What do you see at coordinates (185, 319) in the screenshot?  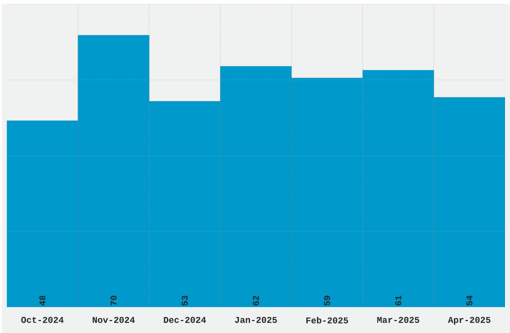 I see `x-tick-label: Dec-2024` at bounding box center [185, 319].